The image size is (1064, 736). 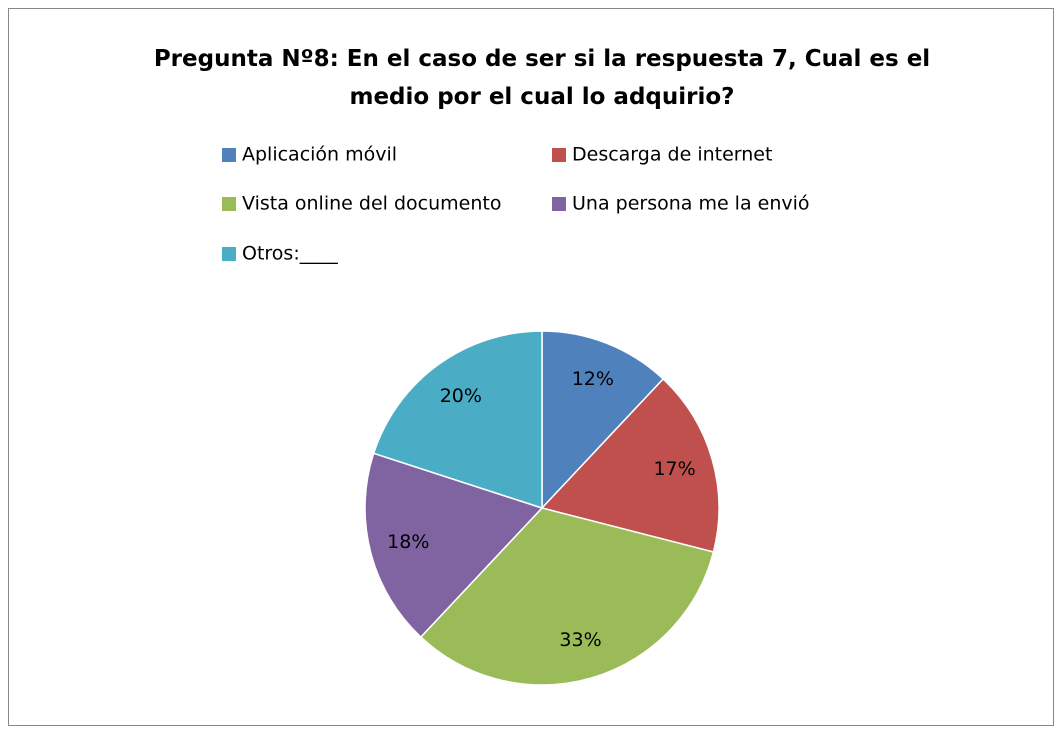 I want to click on legend-label: Vista online del documento, so click(x=371, y=204).